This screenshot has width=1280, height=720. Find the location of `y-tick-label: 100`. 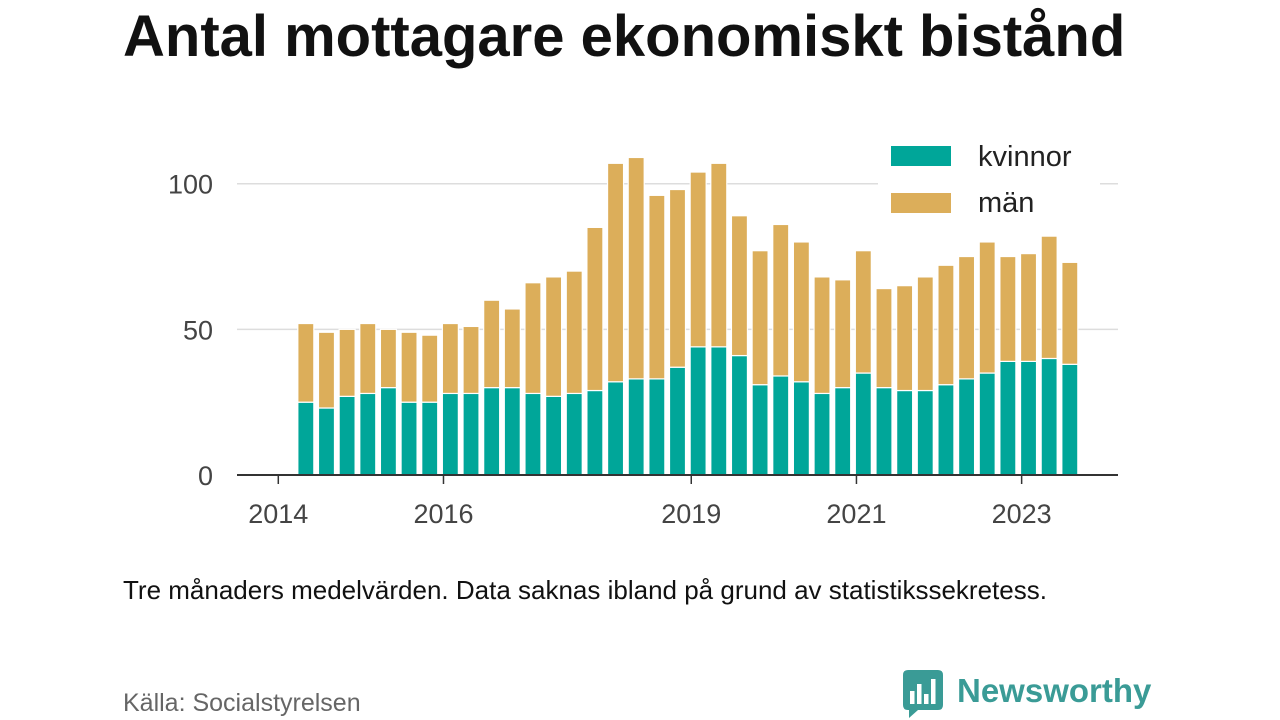

y-tick-label: 100 is located at coordinates (190, 185).